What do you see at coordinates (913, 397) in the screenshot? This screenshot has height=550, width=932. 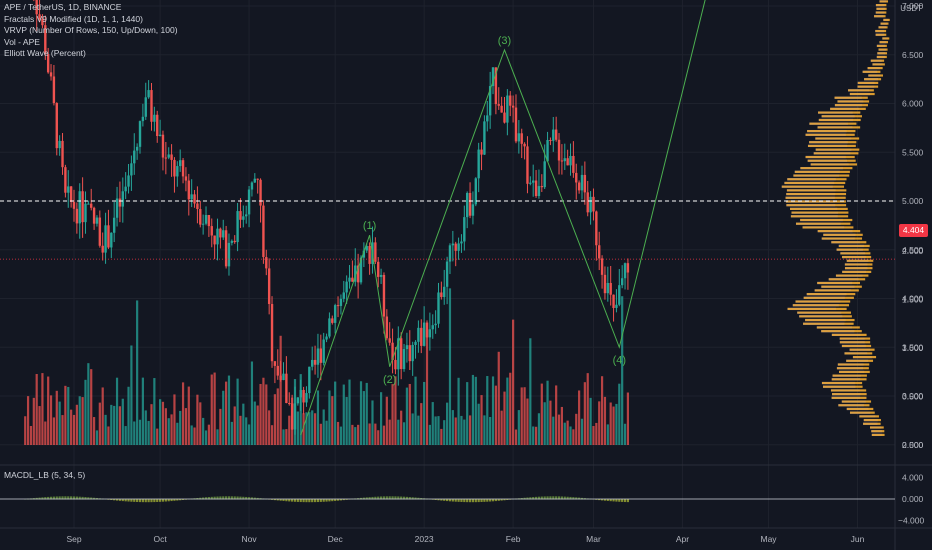 I see `volume-tick-label: 0.500` at bounding box center [913, 397].